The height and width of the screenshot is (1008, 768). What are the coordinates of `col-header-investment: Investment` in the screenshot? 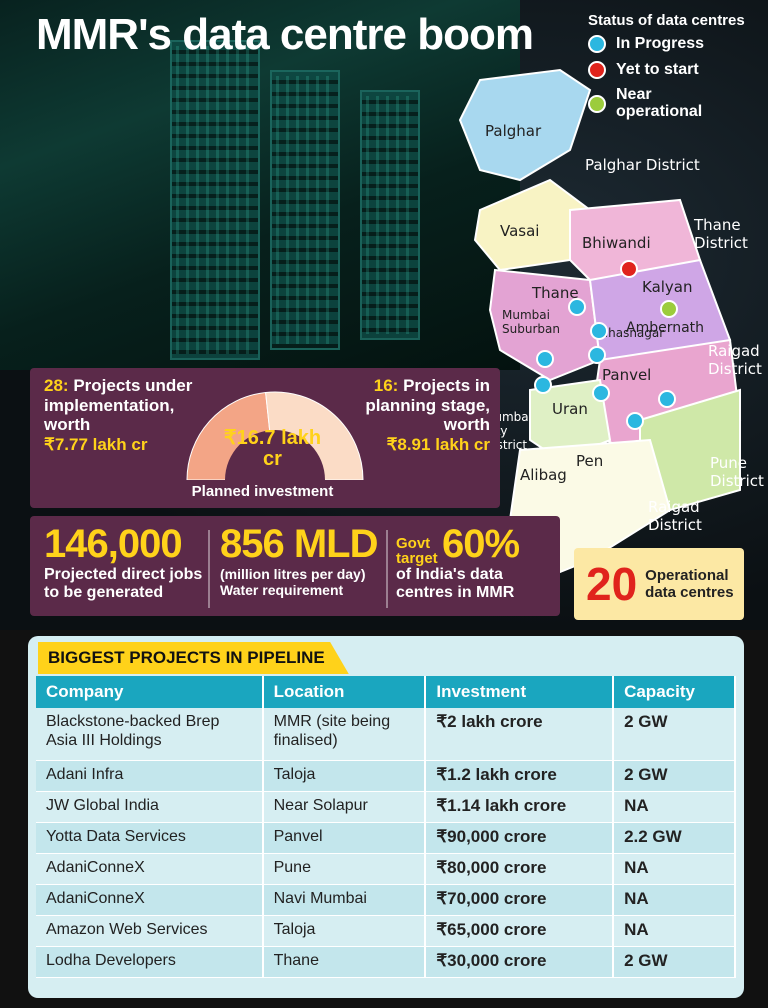 It's located at (520, 692).